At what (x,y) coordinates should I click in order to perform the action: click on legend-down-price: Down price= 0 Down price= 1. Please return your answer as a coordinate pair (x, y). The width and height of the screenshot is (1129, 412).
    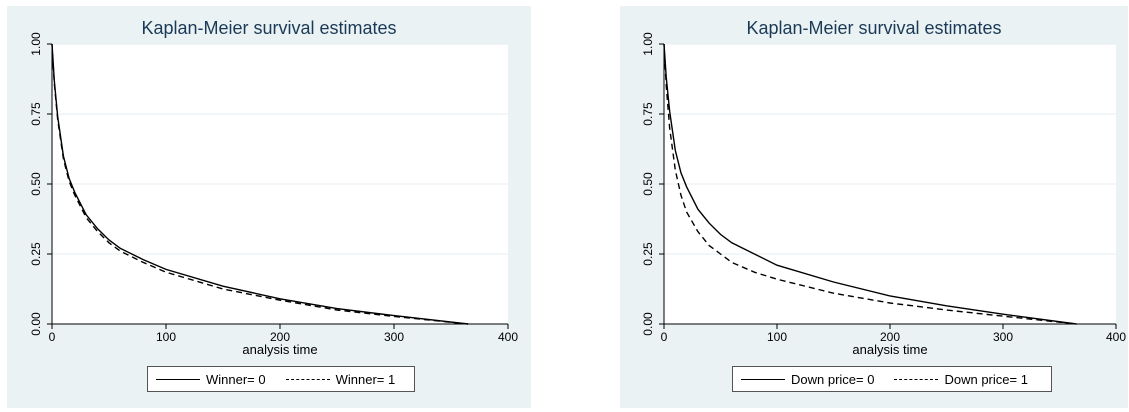
    Looking at the image, I should click on (892, 379).